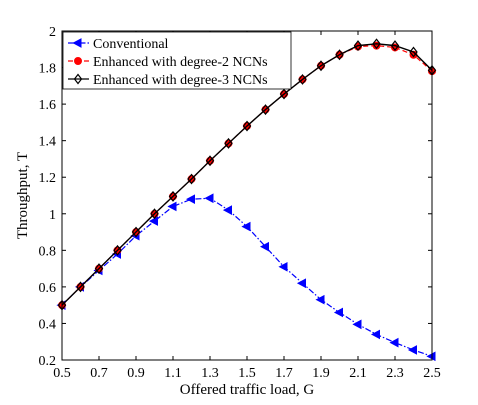 This screenshot has height=405, width=478. What do you see at coordinates (284, 373) in the screenshot?
I see `x-tick-label: 1.7` at bounding box center [284, 373].